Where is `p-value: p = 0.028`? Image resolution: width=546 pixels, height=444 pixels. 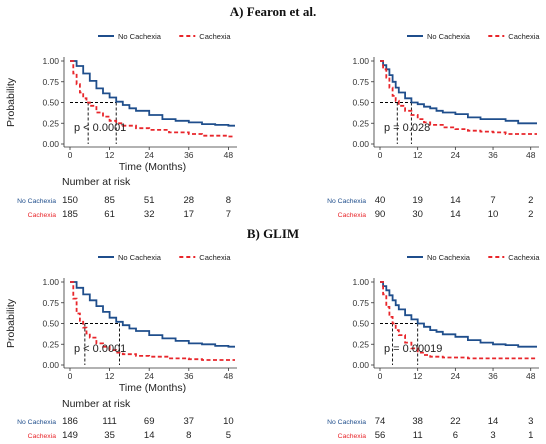
p-value: p = 0.028 is located at coordinates (407, 128).